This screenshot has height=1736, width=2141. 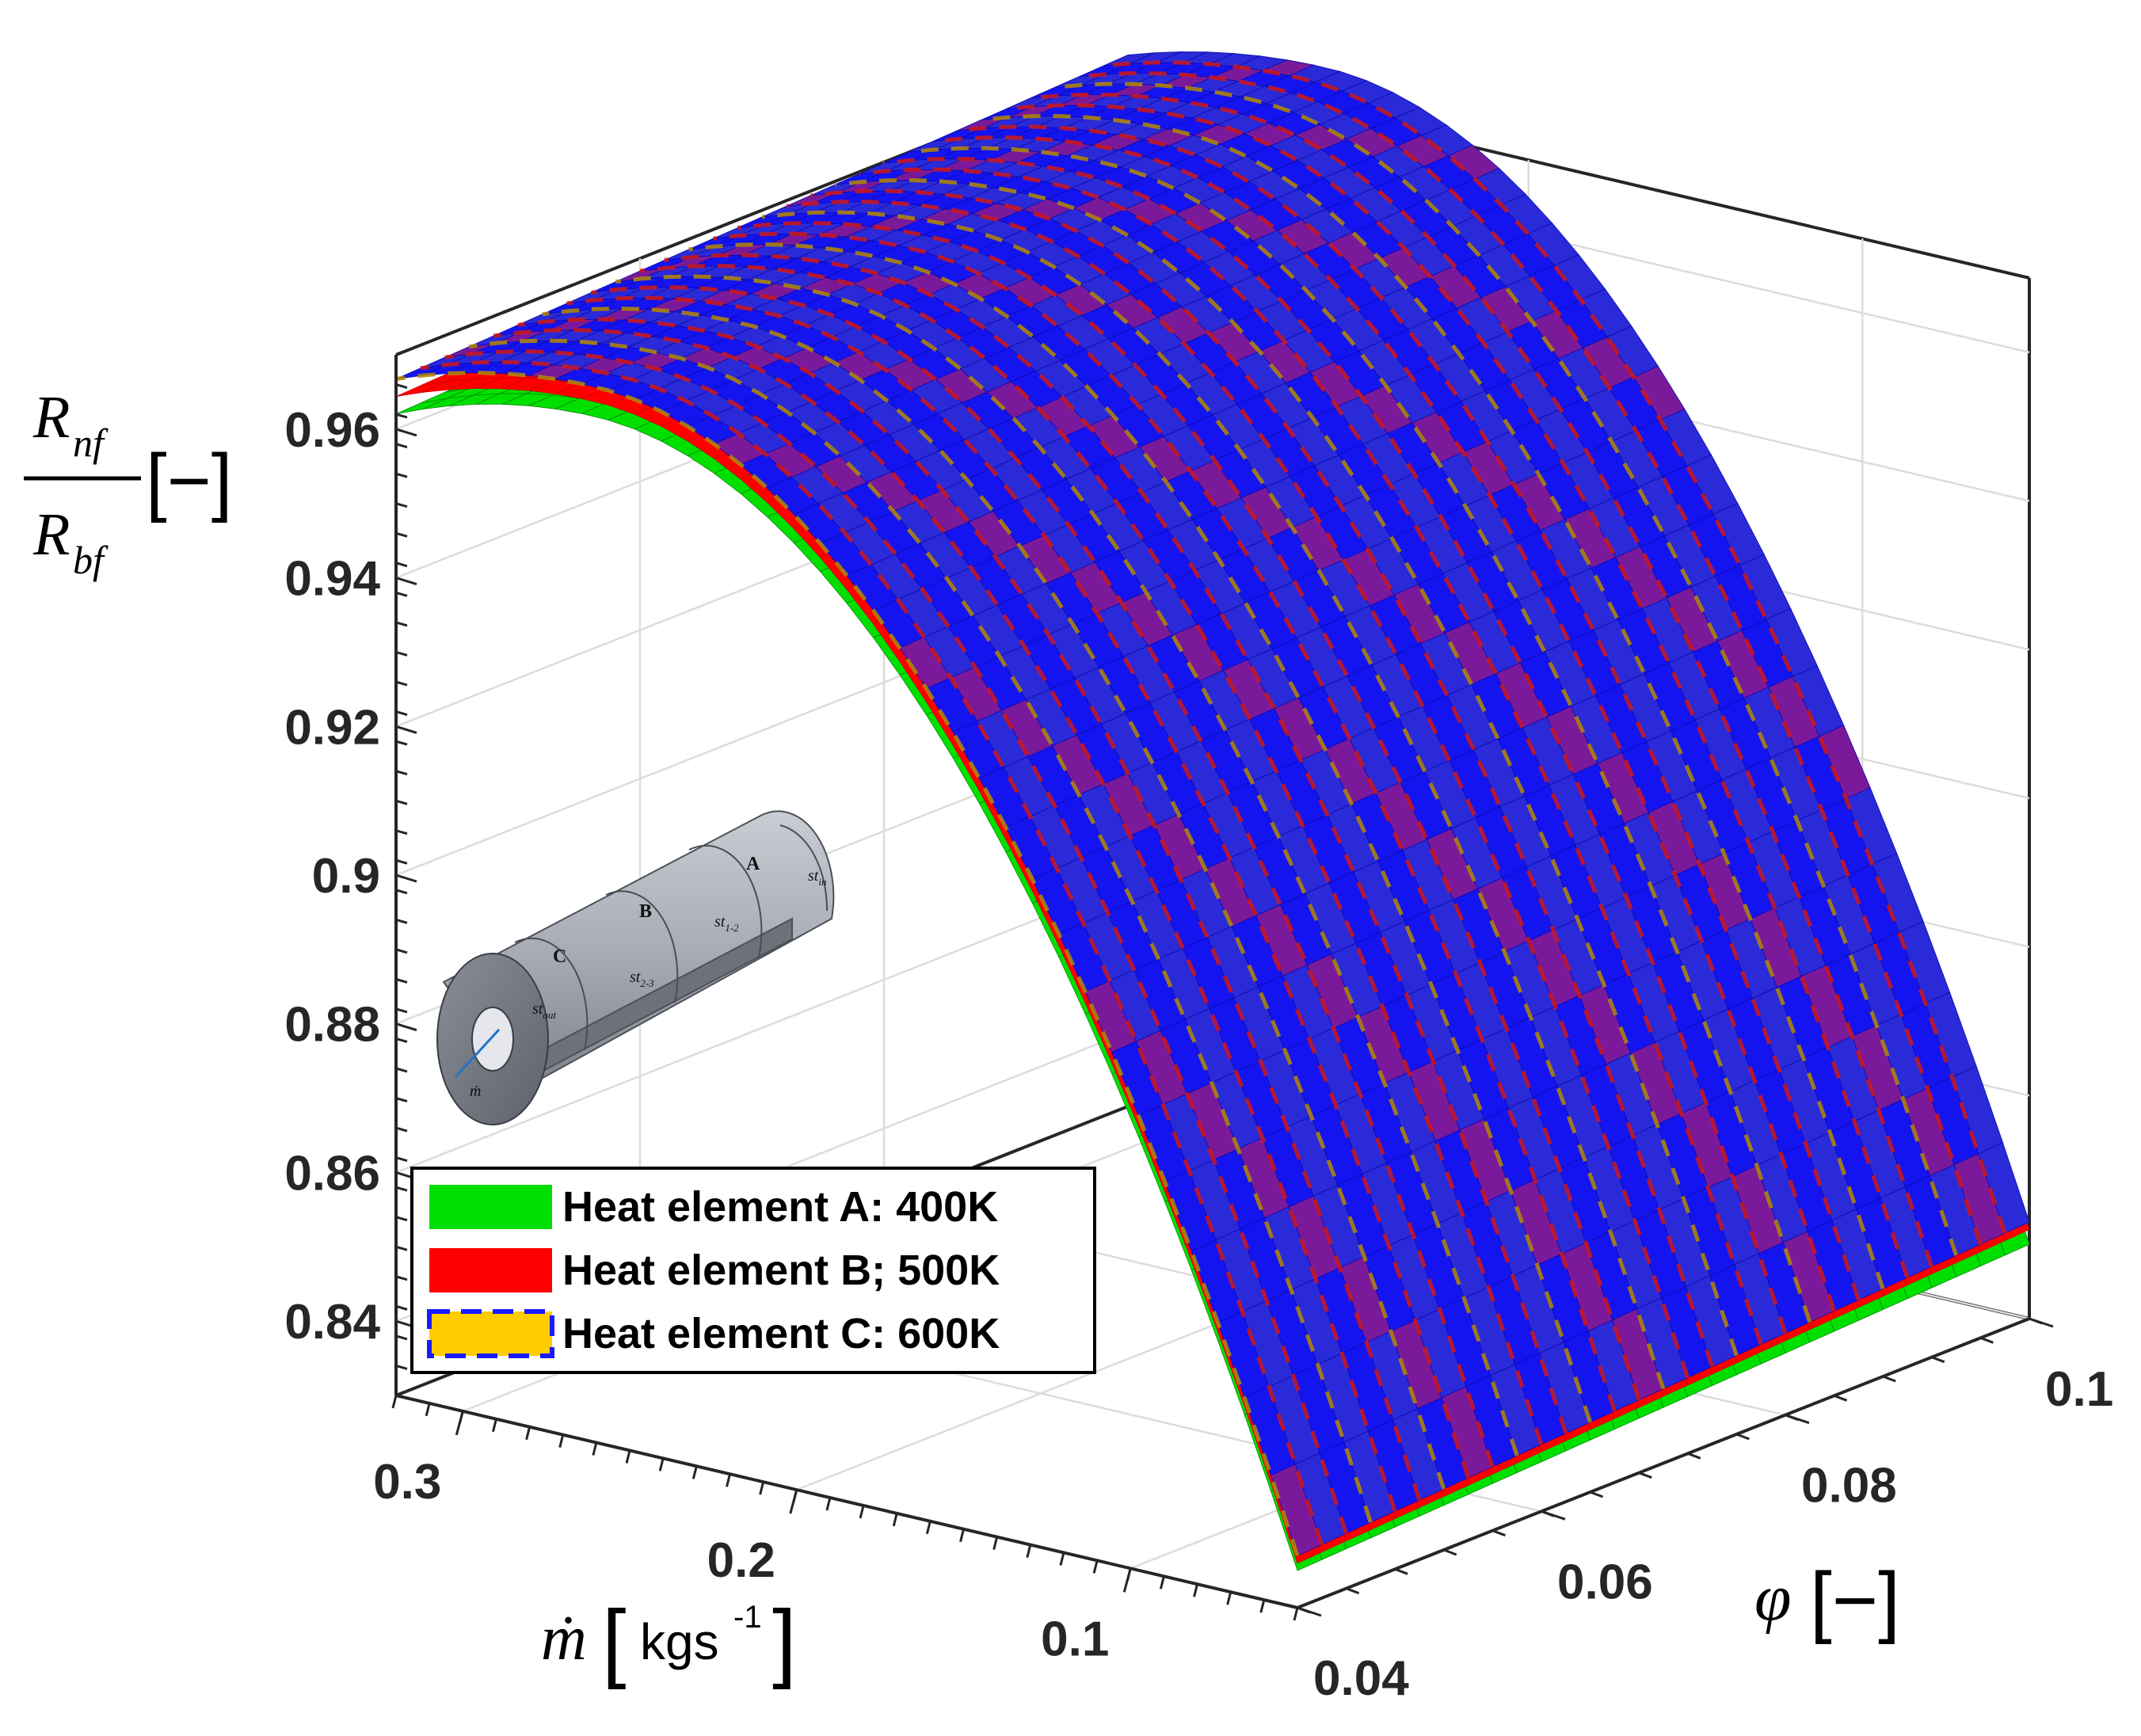 What do you see at coordinates (1075, 1639) in the screenshot?
I see `x-tick-label: 0.1` at bounding box center [1075, 1639].